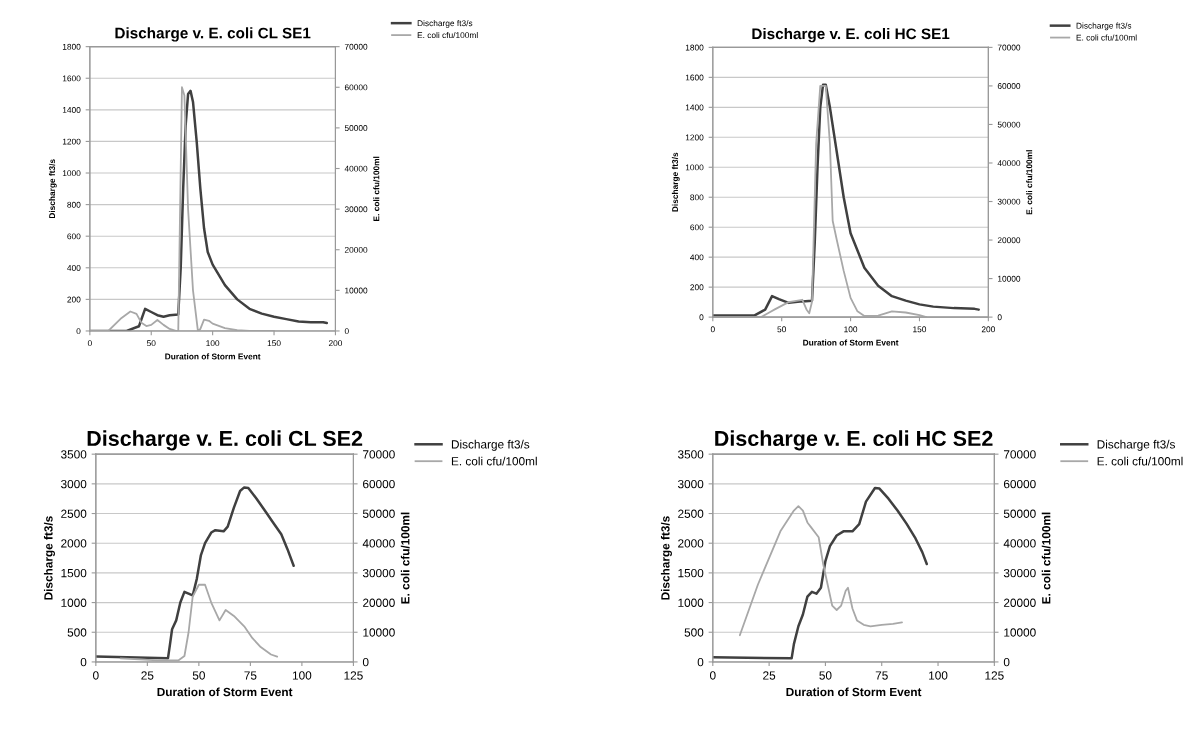 The width and height of the screenshot is (1198, 729). Describe the element at coordinates (213, 34) in the screenshot. I see `chart-title: Discharge v. E. coli CL SE1` at that location.